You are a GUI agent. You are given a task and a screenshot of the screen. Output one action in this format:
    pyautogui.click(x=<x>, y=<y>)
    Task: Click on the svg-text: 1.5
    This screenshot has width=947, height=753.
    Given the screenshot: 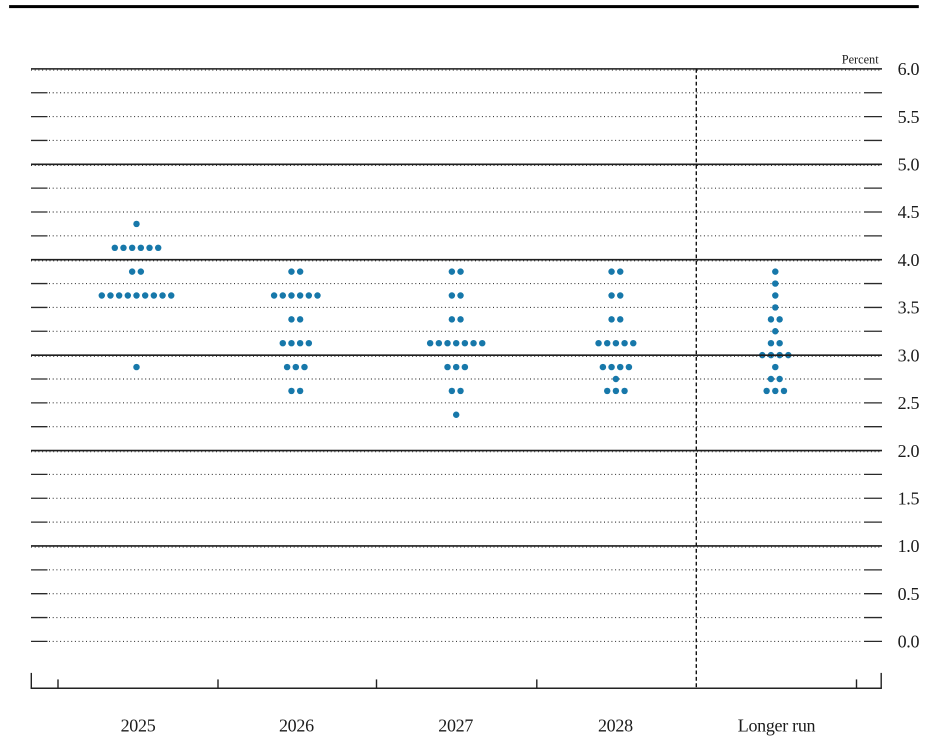 What is the action you would take?
    pyautogui.click(x=909, y=499)
    